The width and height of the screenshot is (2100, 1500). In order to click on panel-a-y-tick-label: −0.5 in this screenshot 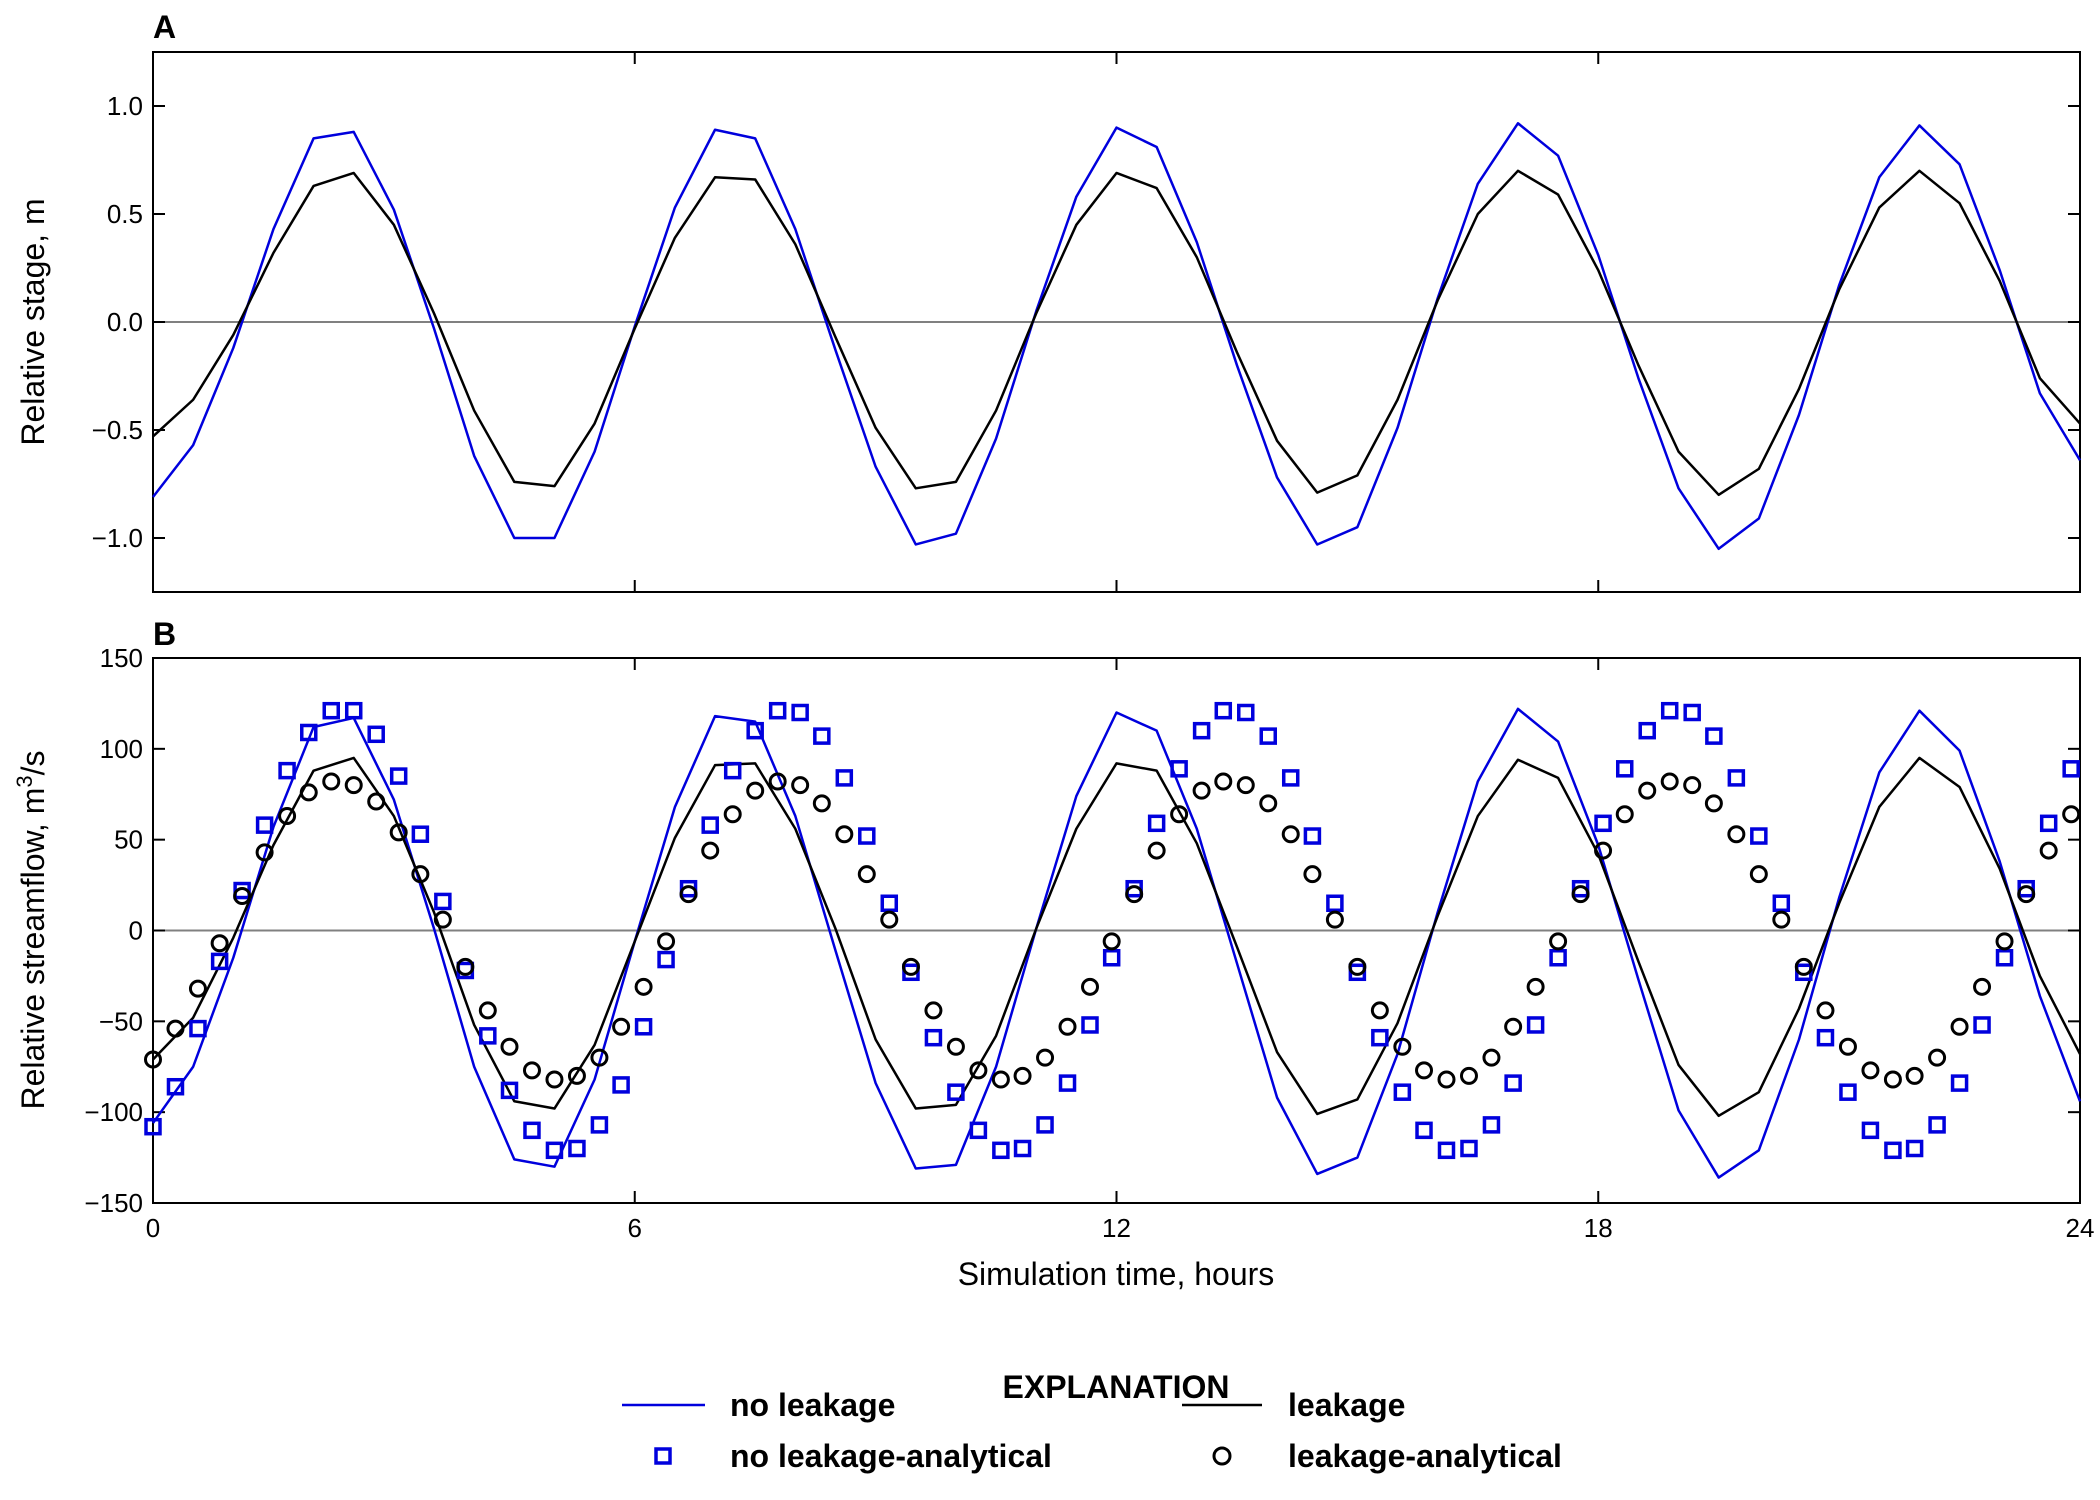, I will do `click(117, 430)`.